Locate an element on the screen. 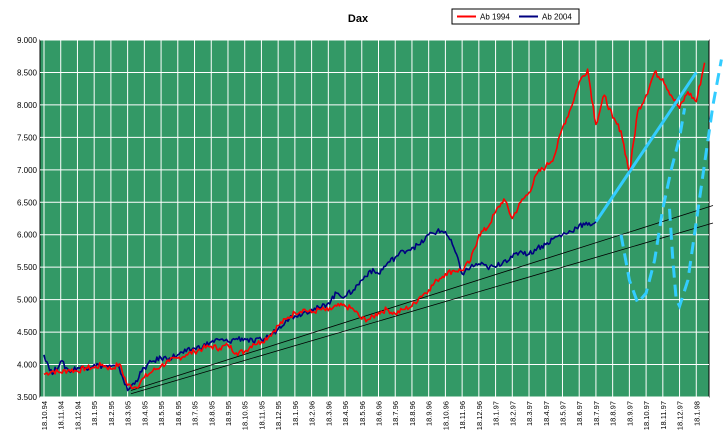 This screenshot has height=443, width=724. x-tick-label: 18.11.94 is located at coordinates (61, 415).